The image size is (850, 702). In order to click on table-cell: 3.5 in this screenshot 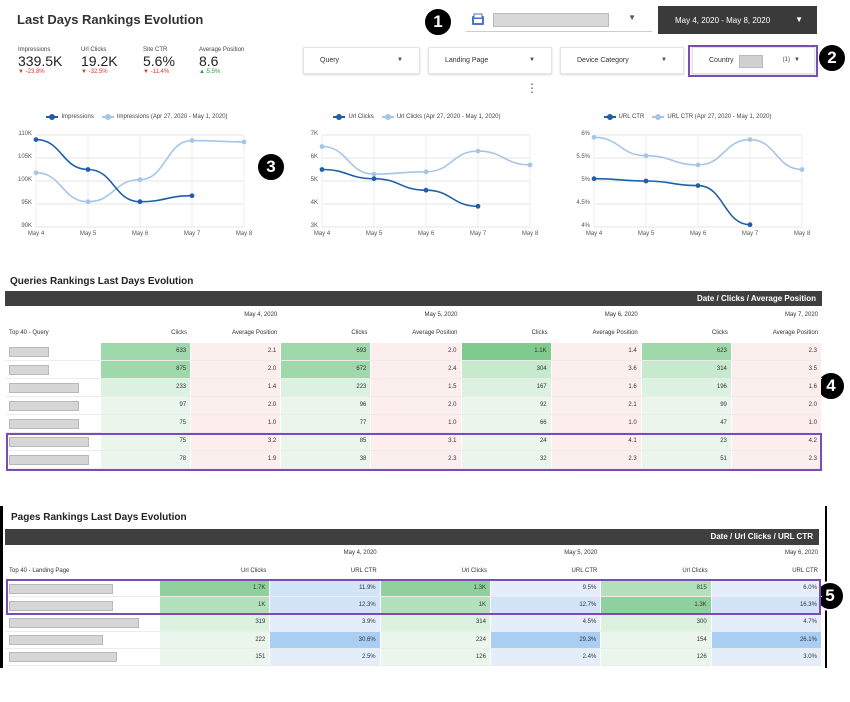, I will do `click(776, 369)`.